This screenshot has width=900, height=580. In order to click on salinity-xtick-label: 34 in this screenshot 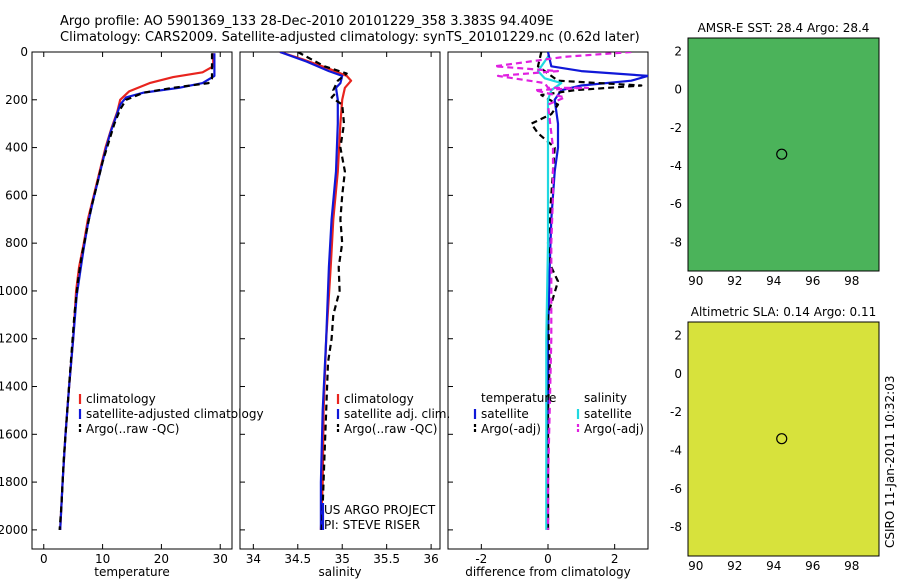, I will do `click(253, 559)`.